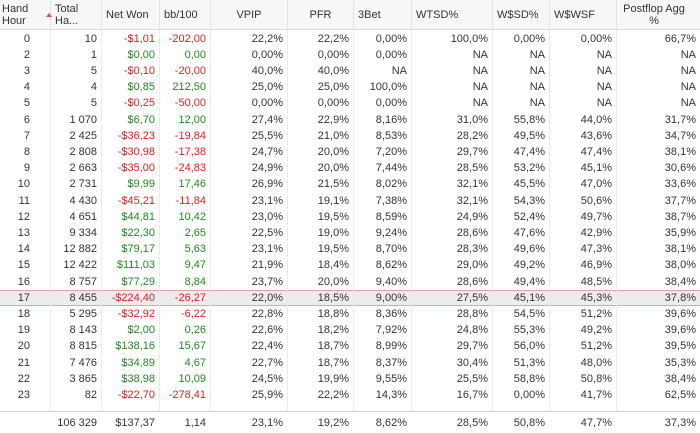  What do you see at coordinates (195, 330) in the screenshot?
I see `cell-bb: 0,26` at bounding box center [195, 330].